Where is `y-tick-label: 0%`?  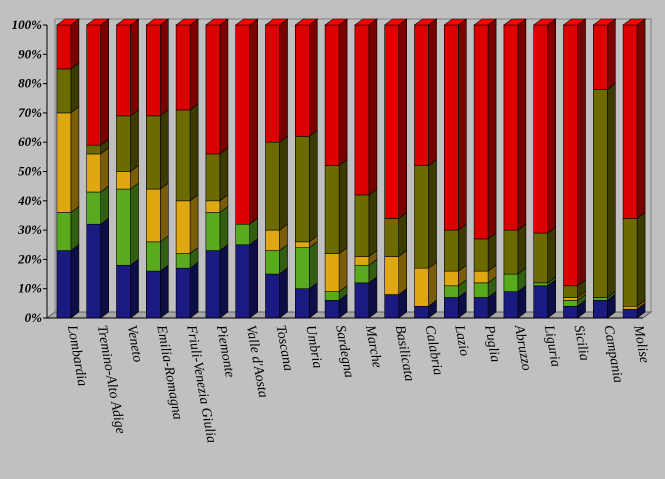 y-tick-label: 0% is located at coordinates (34, 317).